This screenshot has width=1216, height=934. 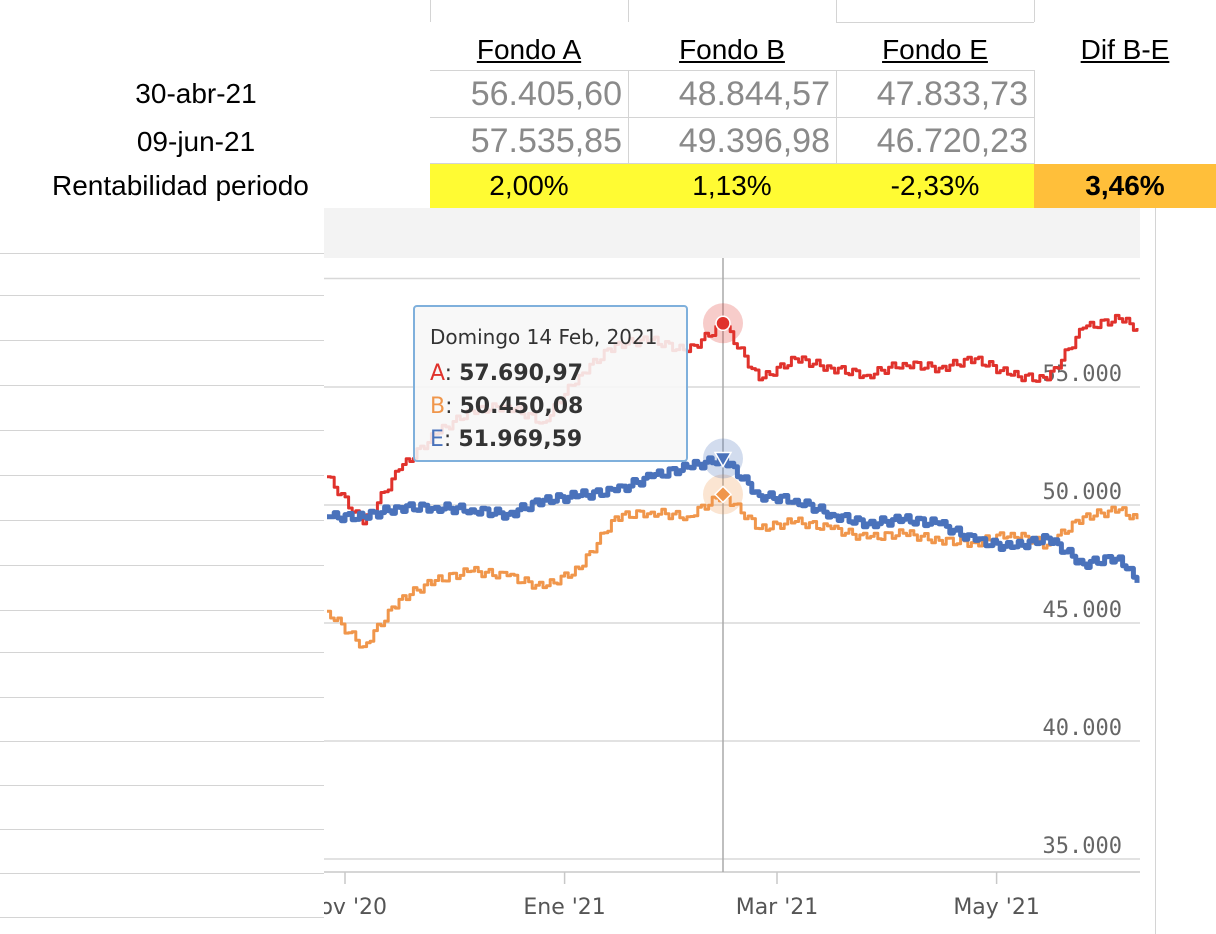 What do you see at coordinates (180, 185) in the screenshot?
I see `row-label-returns: Rentabilidad periodo` at bounding box center [180, 185].